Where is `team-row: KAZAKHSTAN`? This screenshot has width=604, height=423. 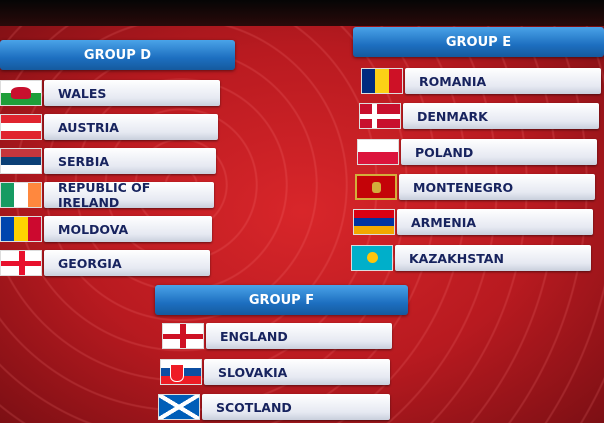
team-row: KAZAKHSTAN is located at coordinates (471, 258).